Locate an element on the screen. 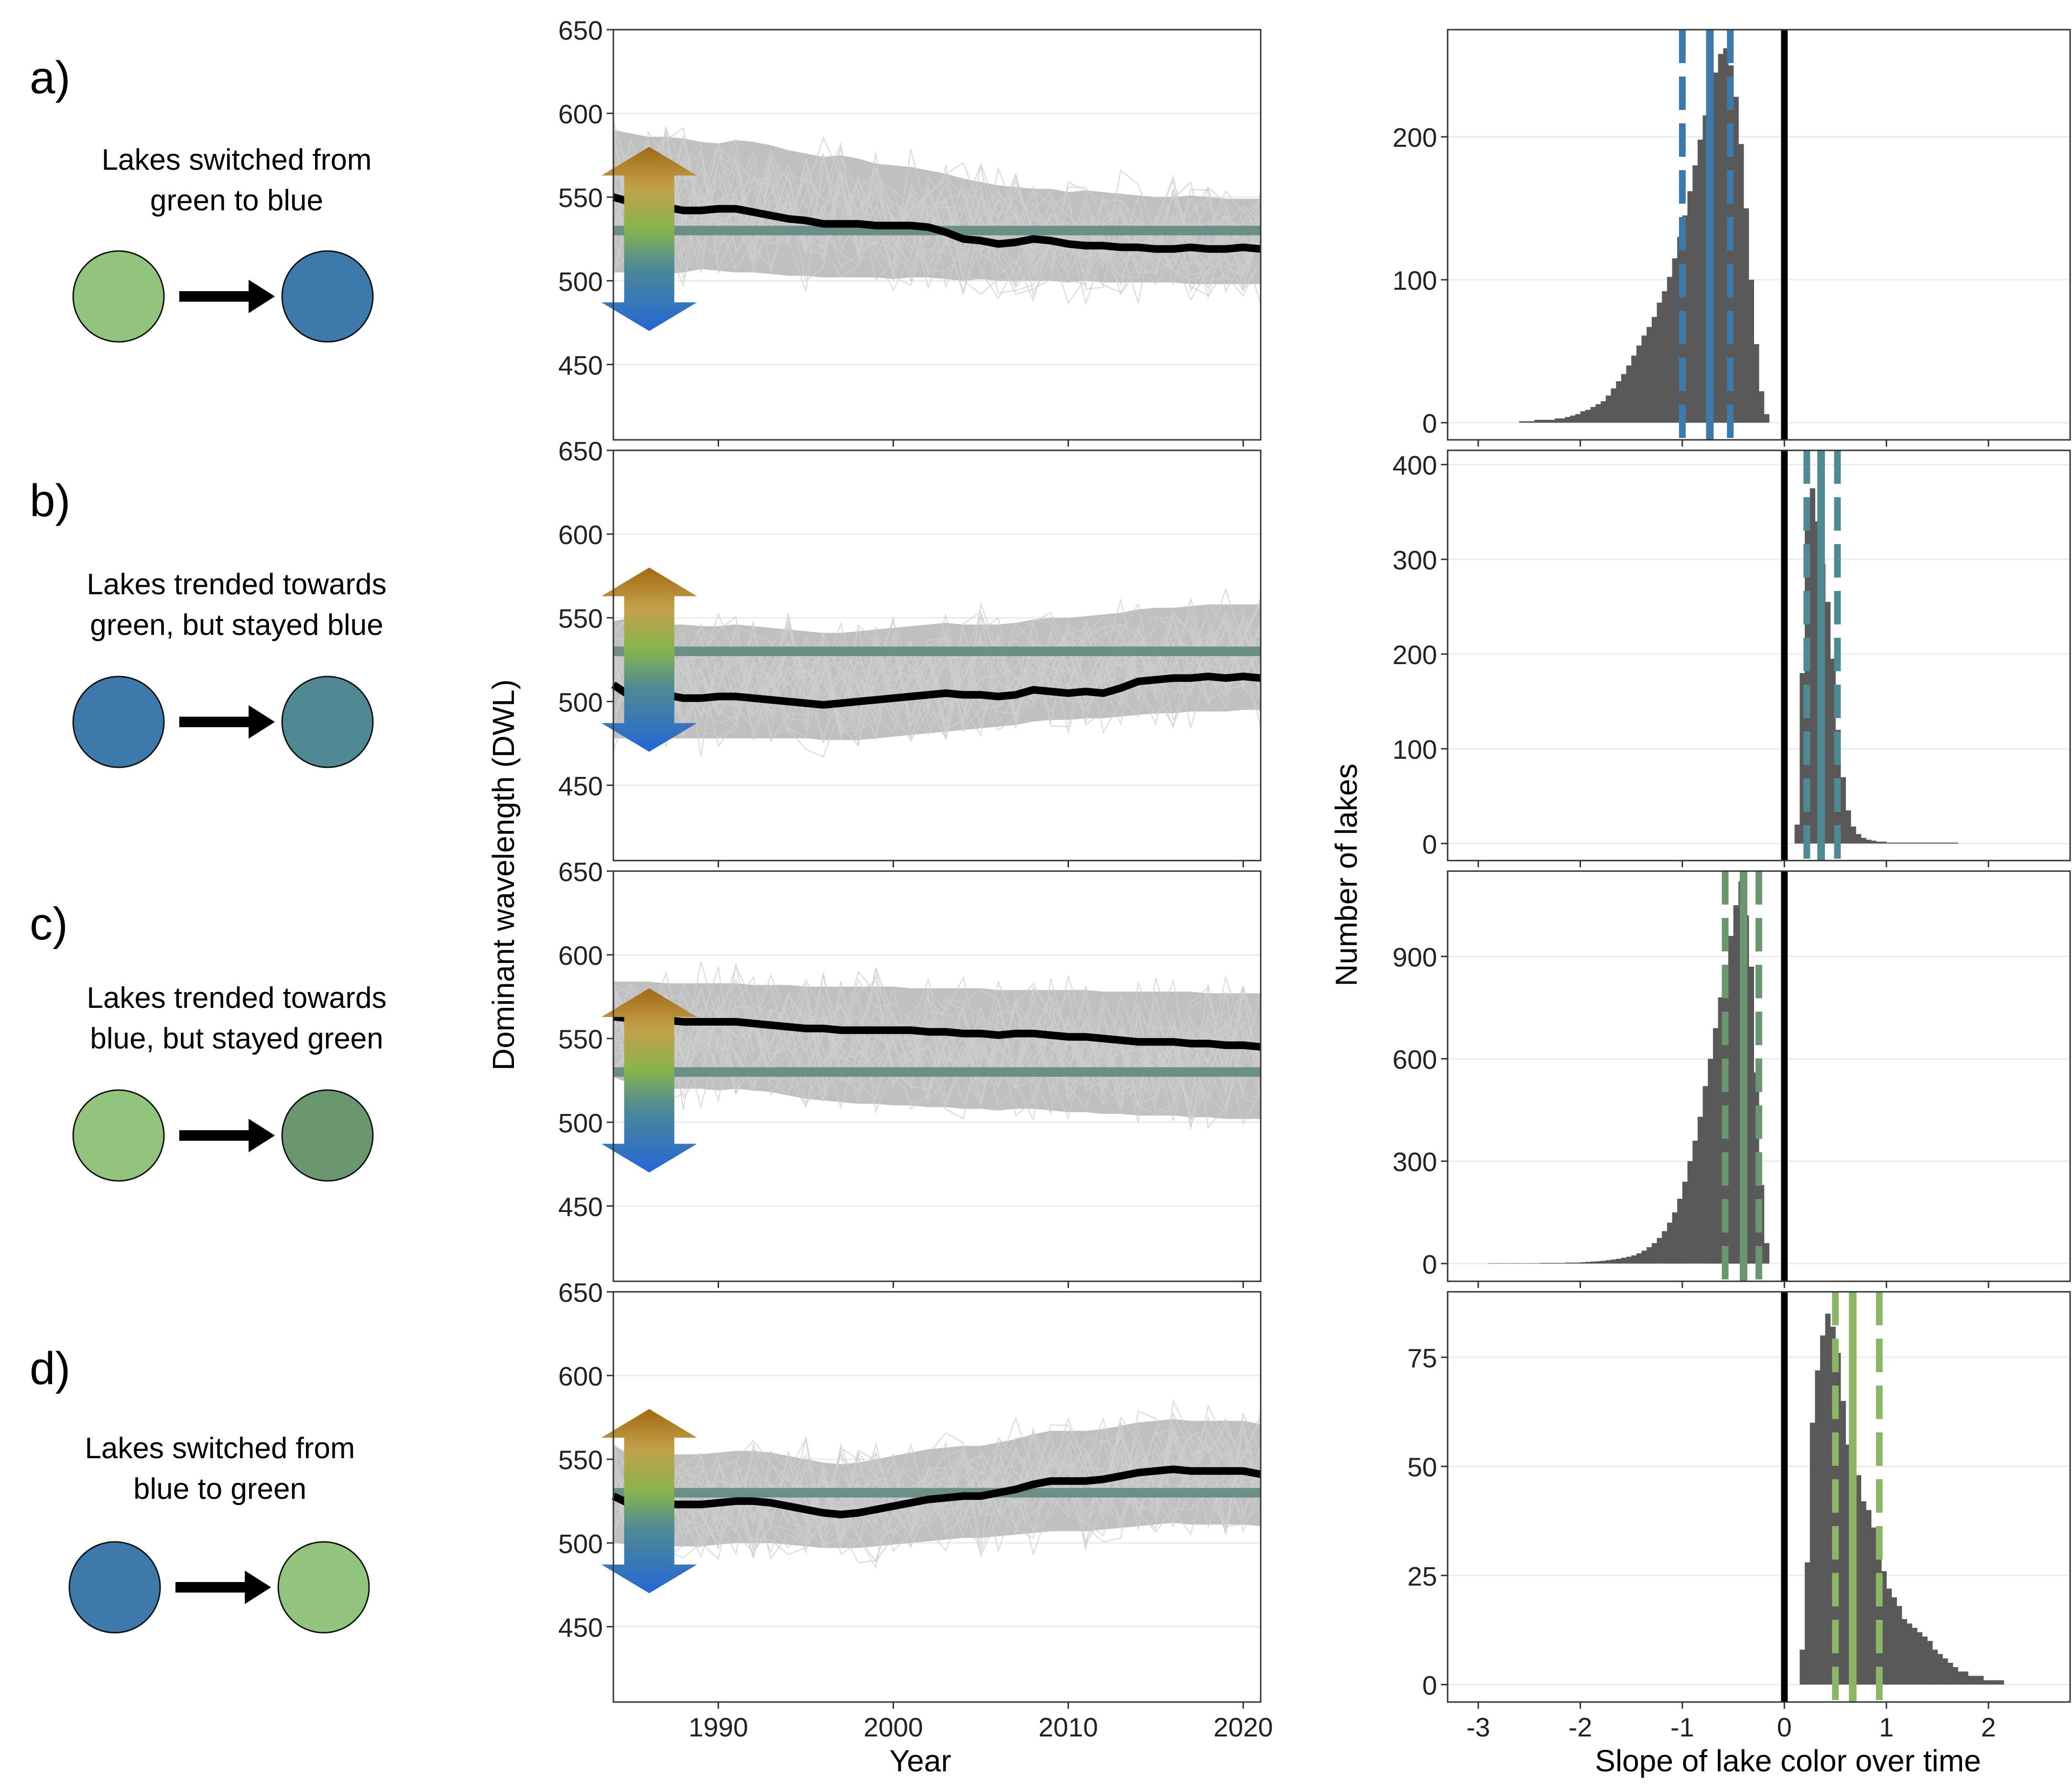 The image size is (2072, 1790). panel-d-letter: d) is located at coordinates (50, 1369).